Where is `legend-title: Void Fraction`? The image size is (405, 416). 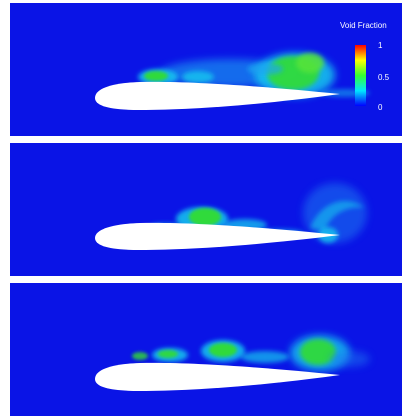
legend-title: Void Fraction is located at coordinates (363, 25).